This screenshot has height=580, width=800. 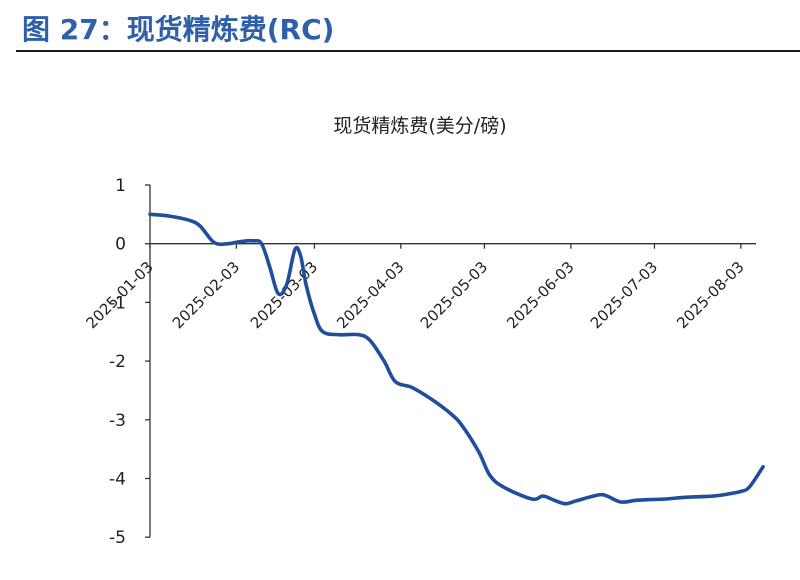 I want to click on y-tick-label: 1, so click(x=120, y=186).